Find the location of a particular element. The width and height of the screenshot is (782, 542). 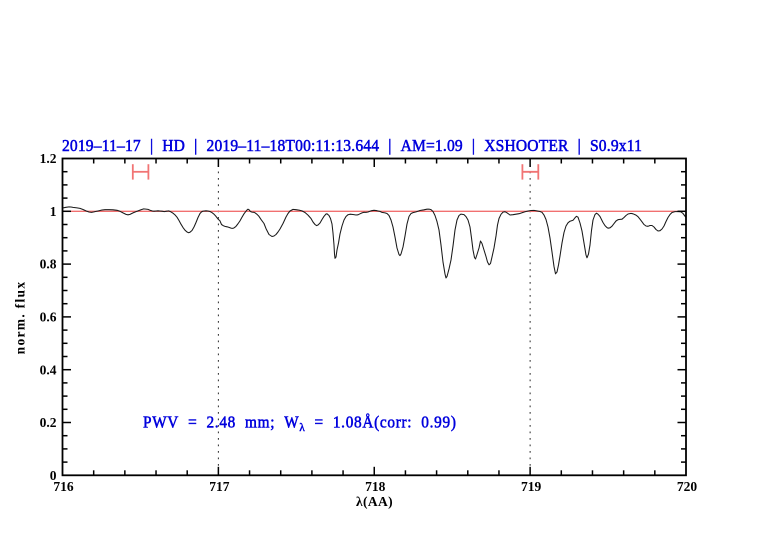

svg-text: 0.6 is located at coordinates (48, 317).